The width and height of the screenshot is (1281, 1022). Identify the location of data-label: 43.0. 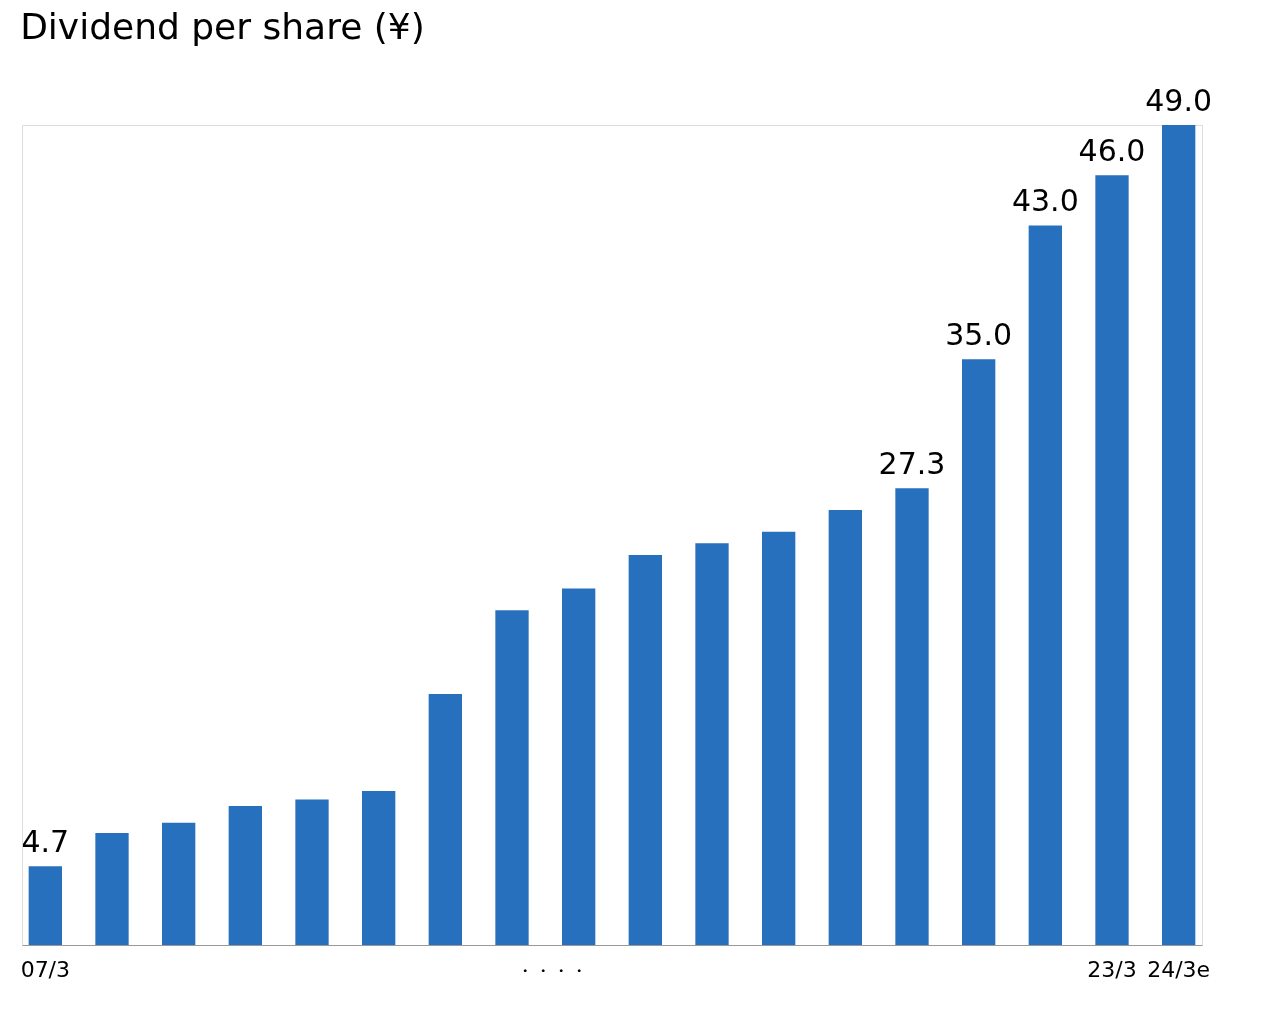
(1045, 201).